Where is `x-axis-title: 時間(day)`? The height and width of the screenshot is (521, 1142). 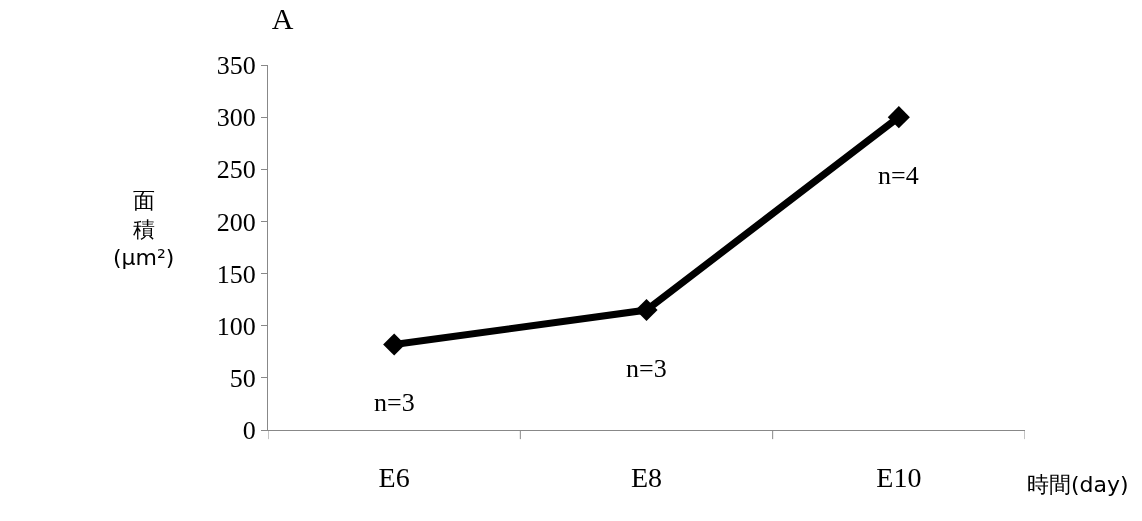
x-axis-title: 時間(day) is located at coordinates (1078, 484).